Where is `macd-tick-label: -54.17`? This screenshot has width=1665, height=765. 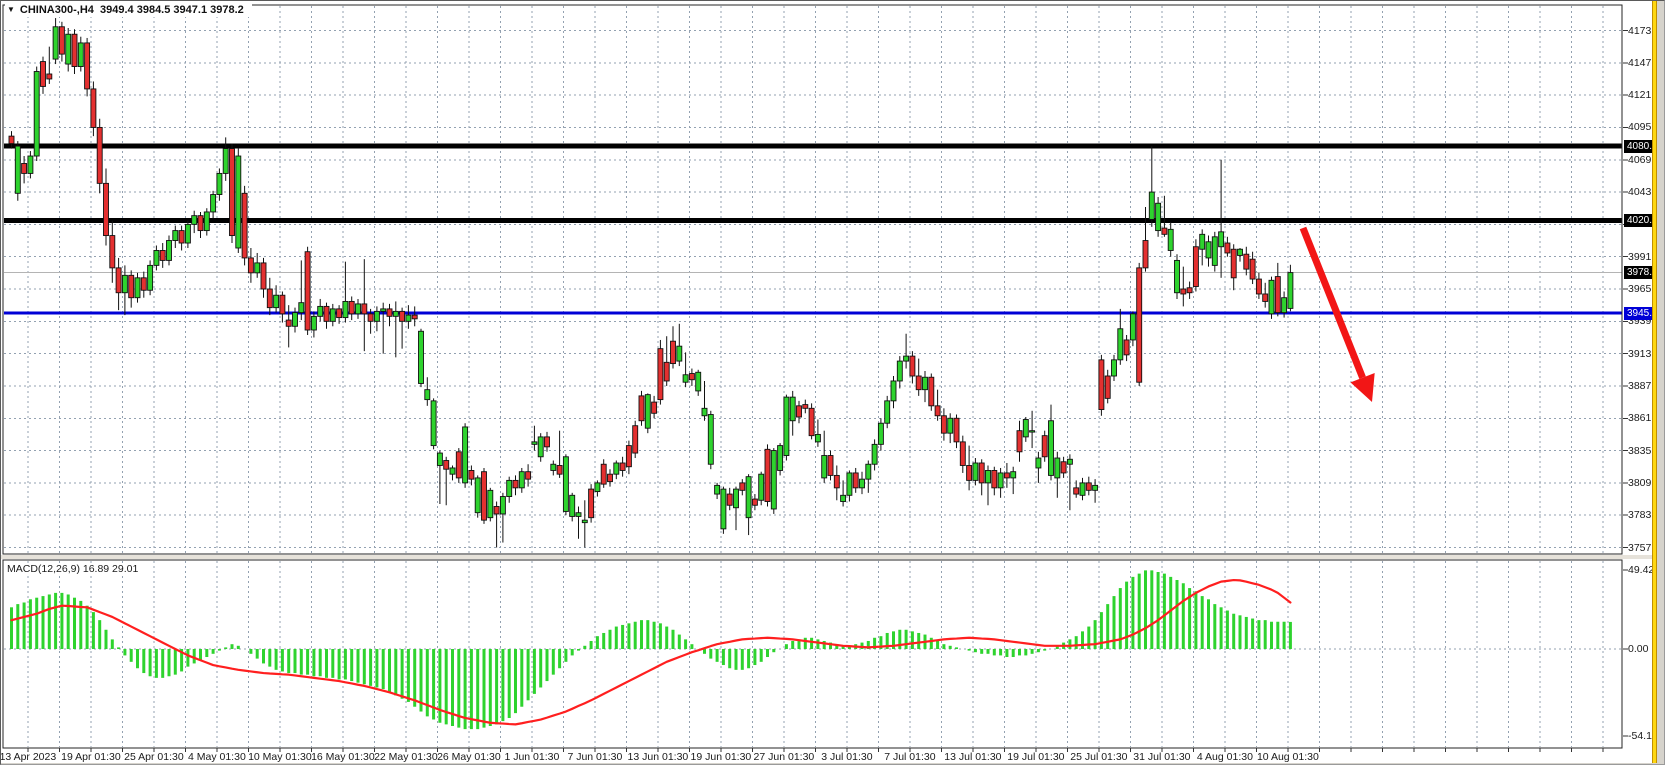
macd-tick-label: -54.17 is located at coordinates (1643, 735).